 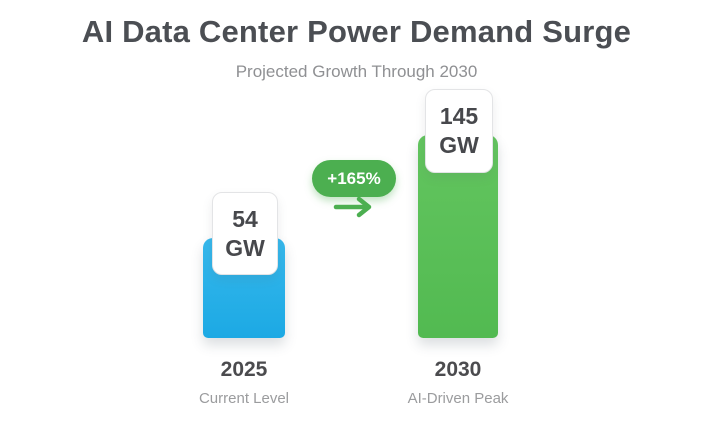 I want to click on axis-caption-current-level: Current Level, so click(x=244, y=398).